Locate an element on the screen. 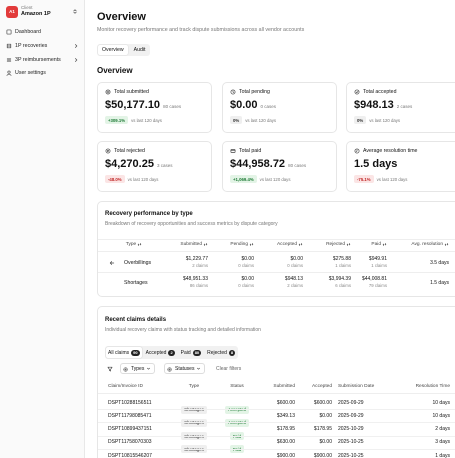 The height and width of the screenshot is (458, 455). cell-amount: $0.00 is located at coordinates (247, 279).